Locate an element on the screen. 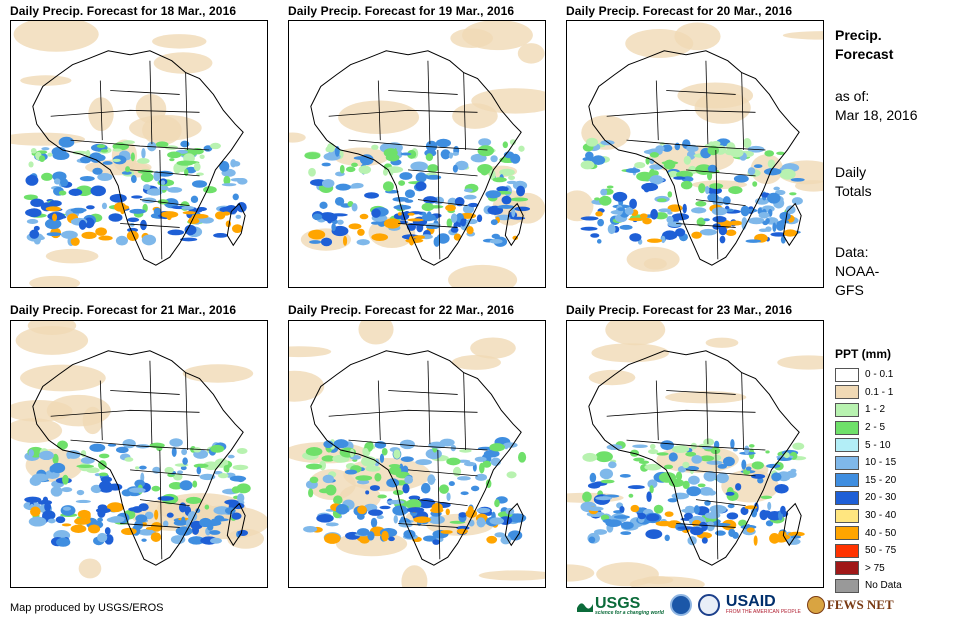  legend-item: 50 - 75 is located at coordinates (868, 551).